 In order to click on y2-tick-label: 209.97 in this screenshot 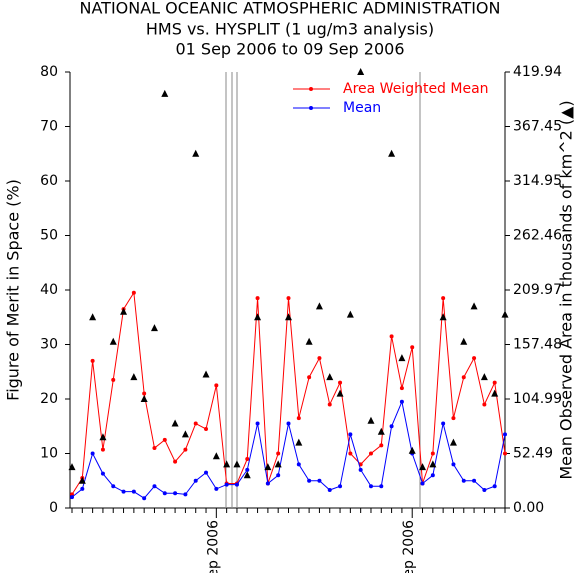, I will do `click(537, 290)`.